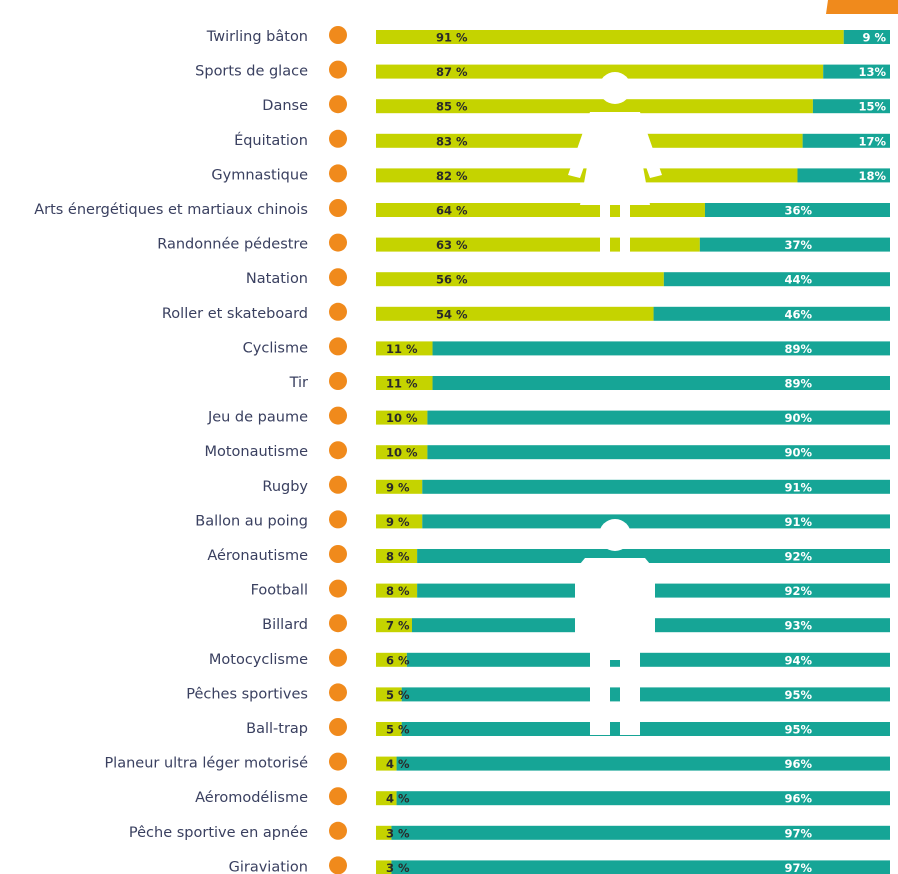  I want to click on category-label: Arts énergétiques et martiaux chinois, so click(171, 210).